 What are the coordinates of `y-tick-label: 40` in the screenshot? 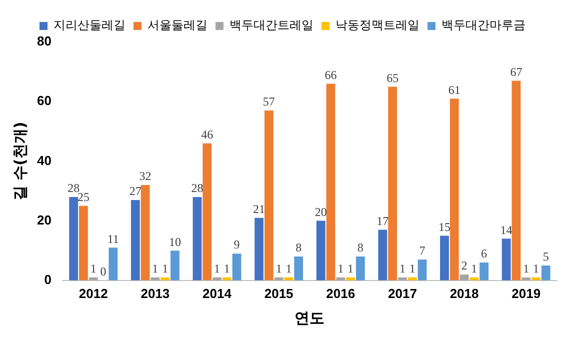 It's located at (44, 160).